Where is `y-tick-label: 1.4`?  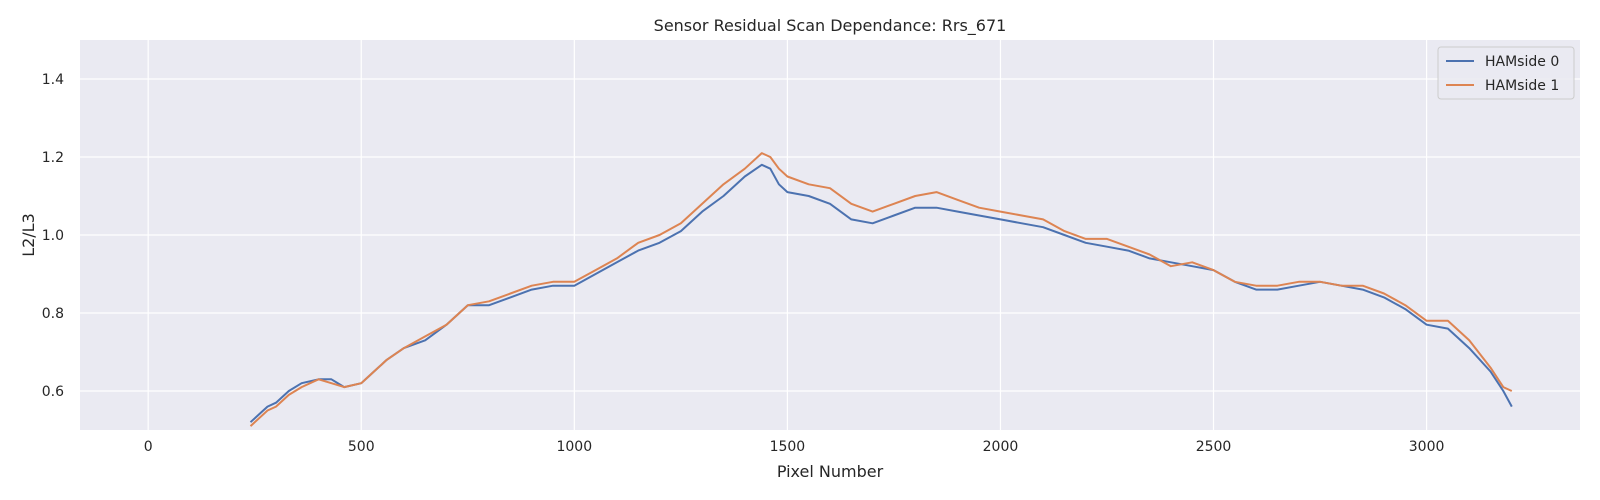 y-tick-label: 1.4 is located at coordinates (53, 80).